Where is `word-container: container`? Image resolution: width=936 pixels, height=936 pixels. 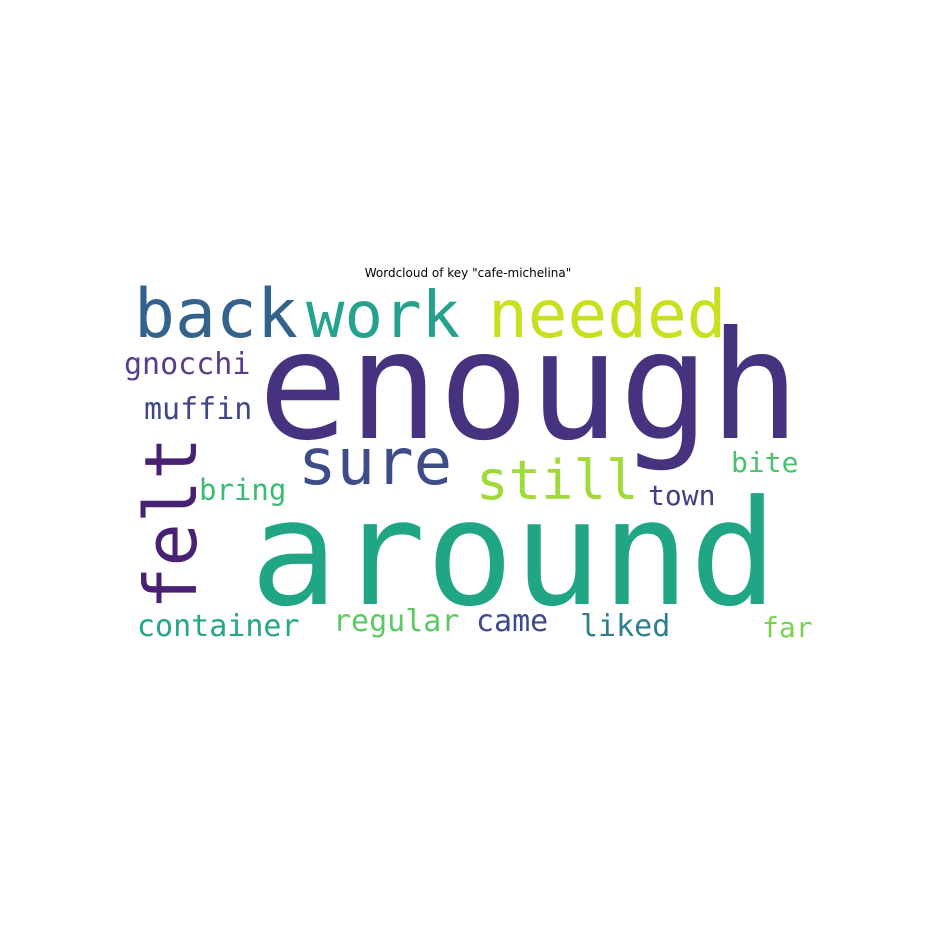
word-container: container is located at coordinates (218, 626).